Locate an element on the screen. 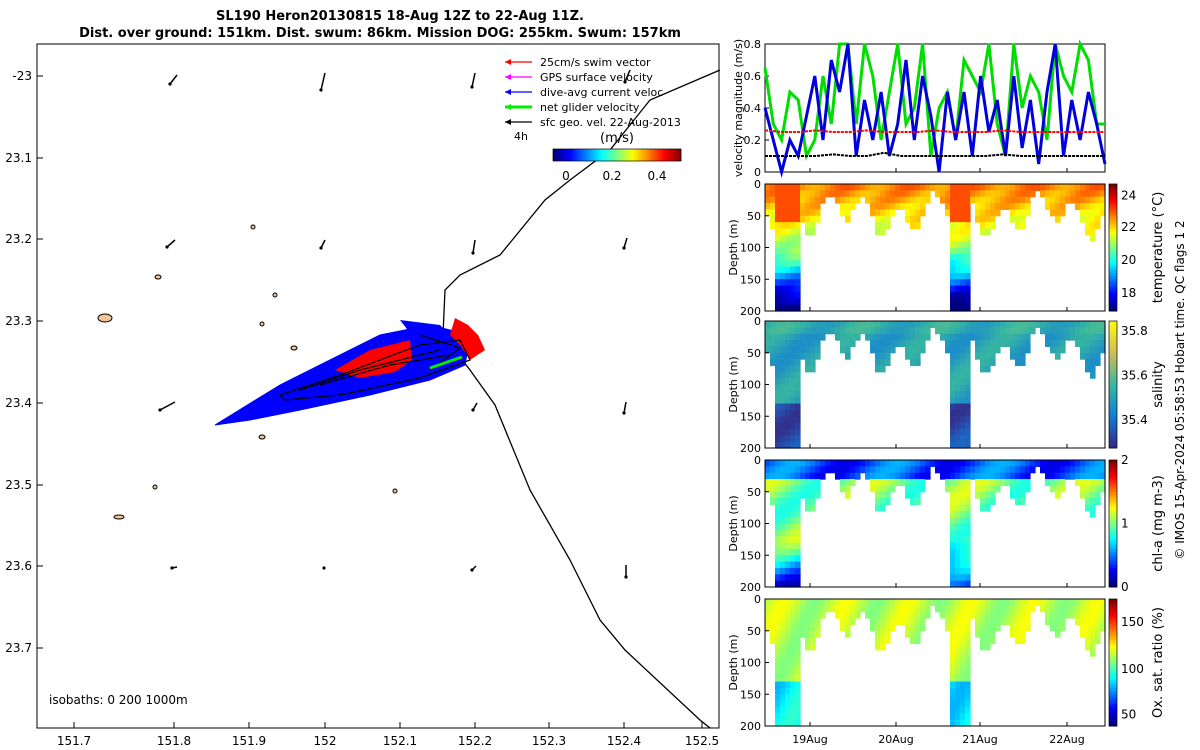  section-y-tick-label: 100 is located at coordinates (750, 385).